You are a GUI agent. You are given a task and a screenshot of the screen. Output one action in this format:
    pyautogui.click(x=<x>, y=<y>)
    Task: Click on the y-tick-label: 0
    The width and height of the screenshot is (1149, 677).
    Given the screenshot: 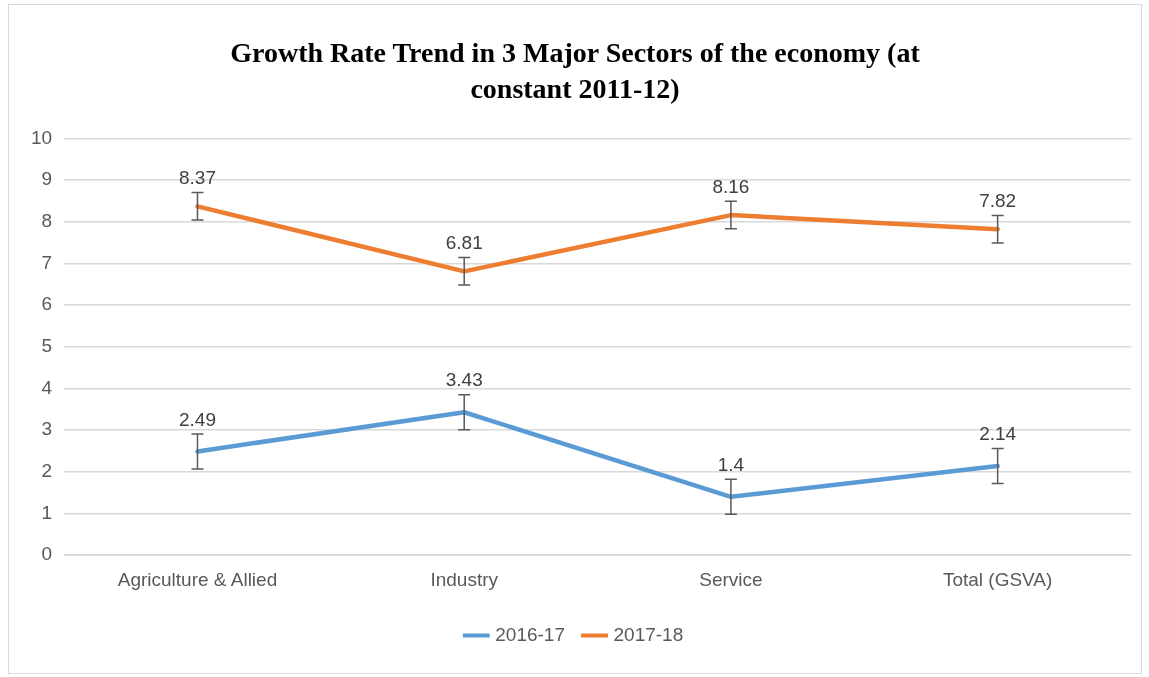 What is the action you would take?
    pyautogui.click(x=47, y=554)
    